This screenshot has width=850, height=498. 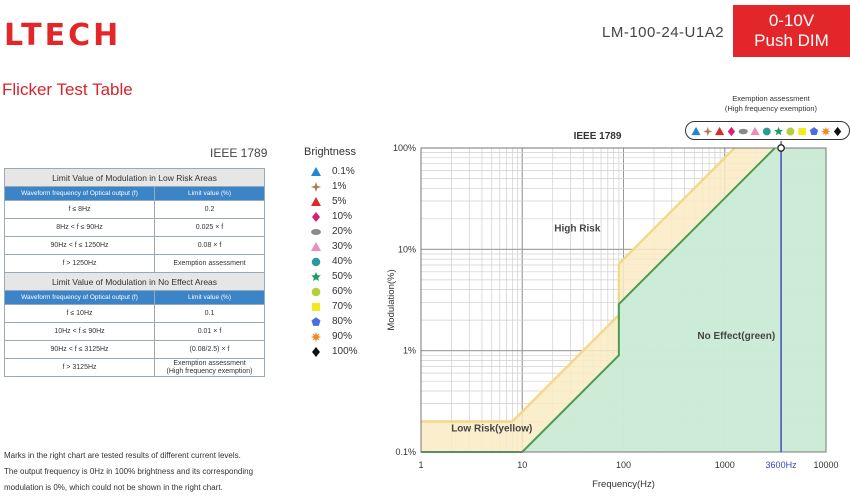 I want to click on exemption-marker-box, so click(x=767, y=130).